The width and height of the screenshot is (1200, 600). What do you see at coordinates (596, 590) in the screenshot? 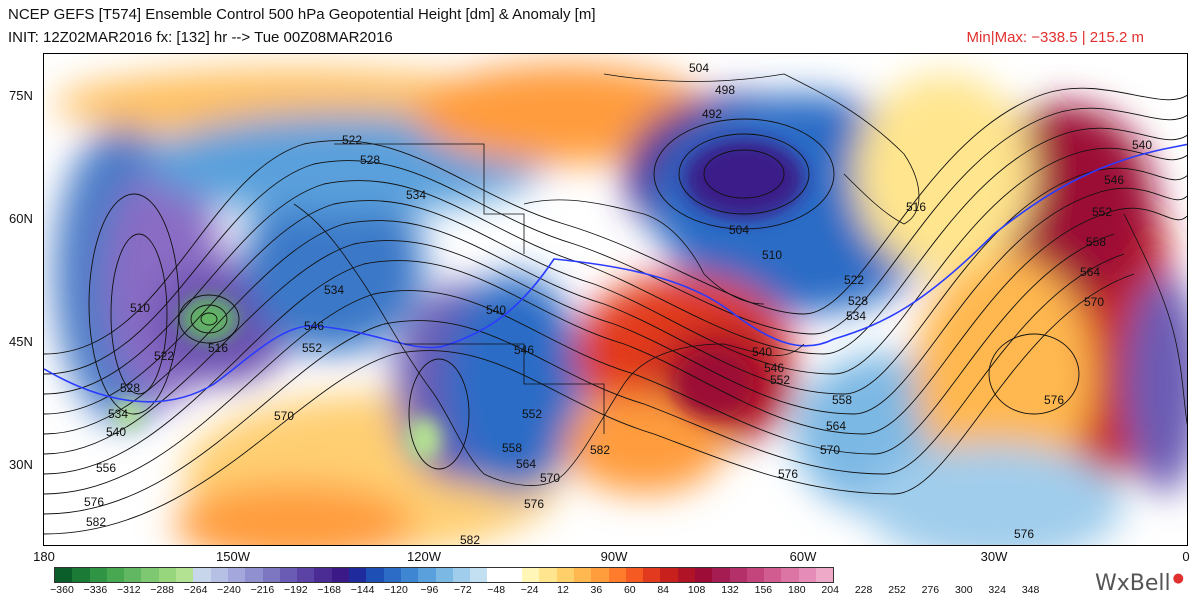
I see `colorbar-tick-label: 36` at bounding box center [596, 590].